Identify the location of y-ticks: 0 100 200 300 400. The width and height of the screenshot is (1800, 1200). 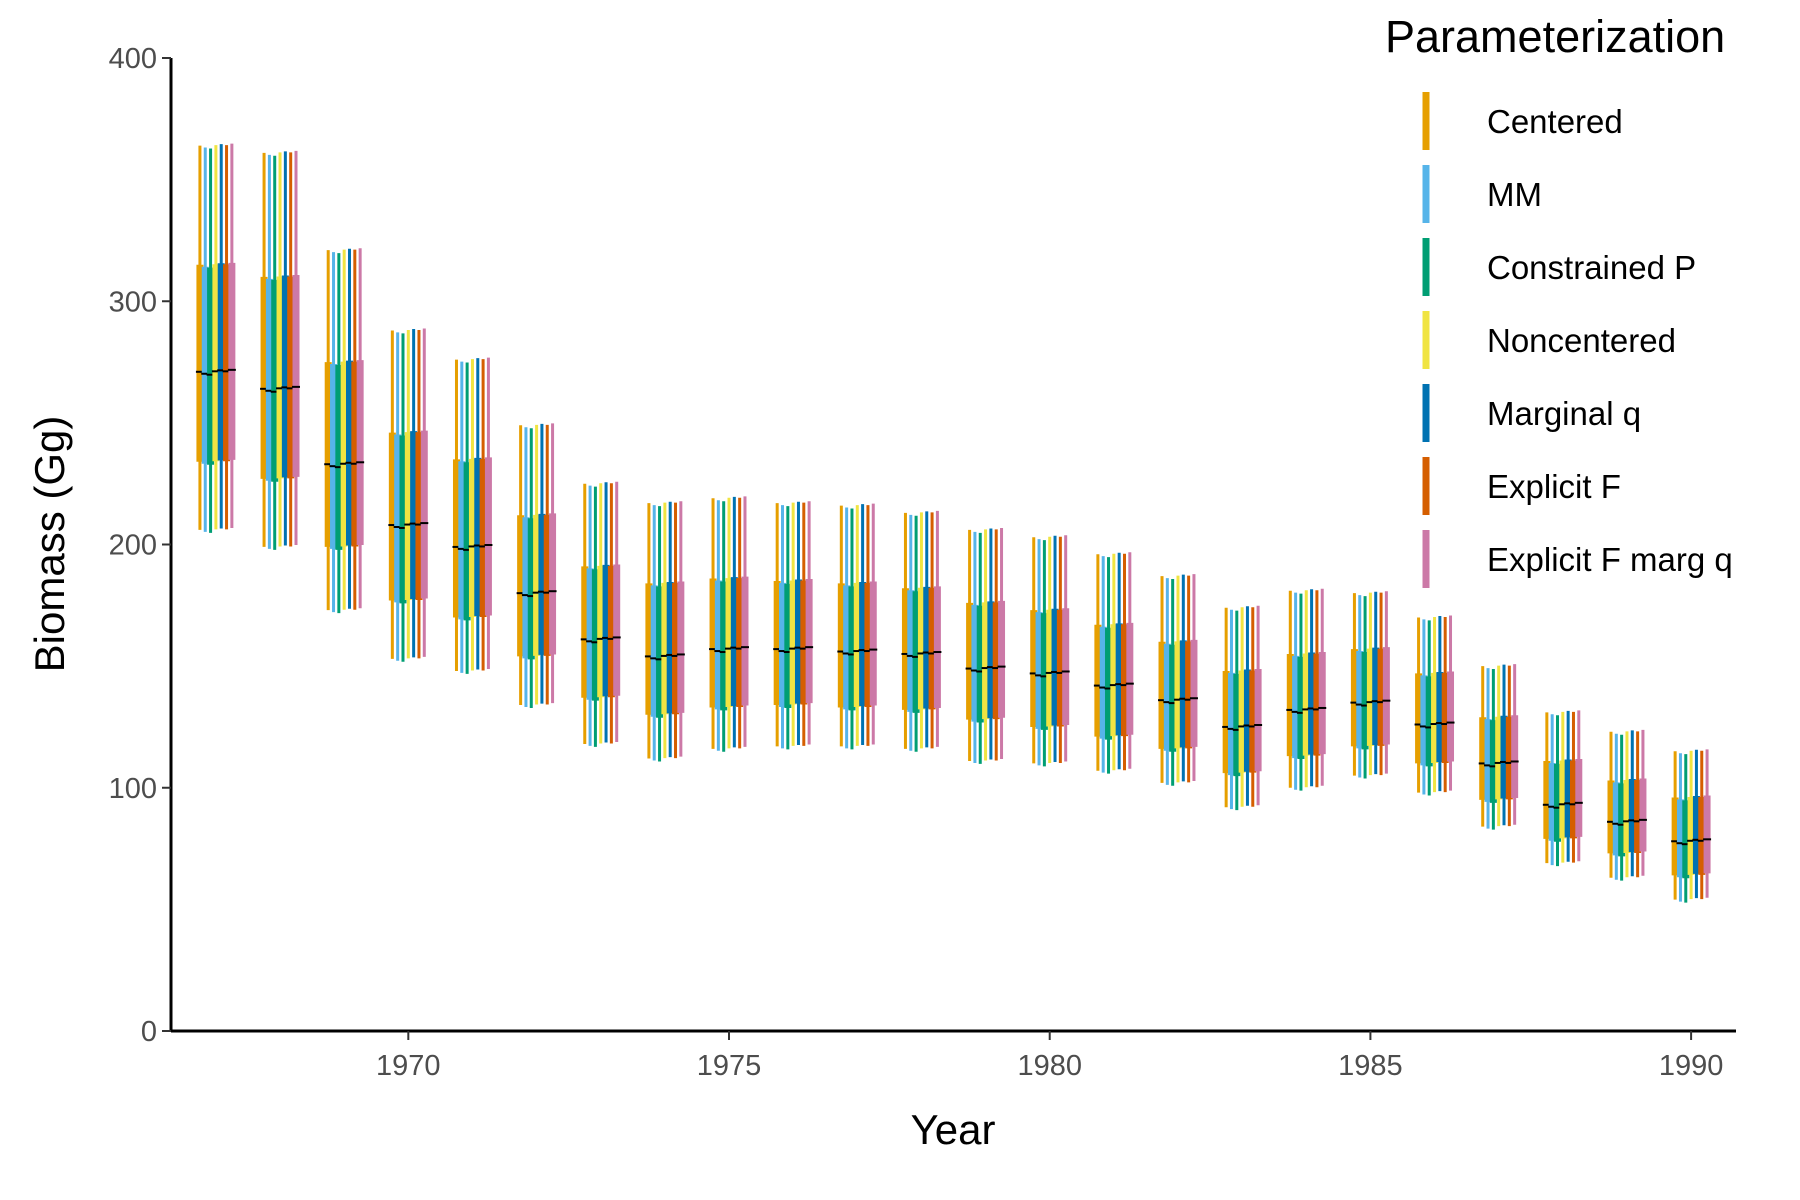
(140, 545).